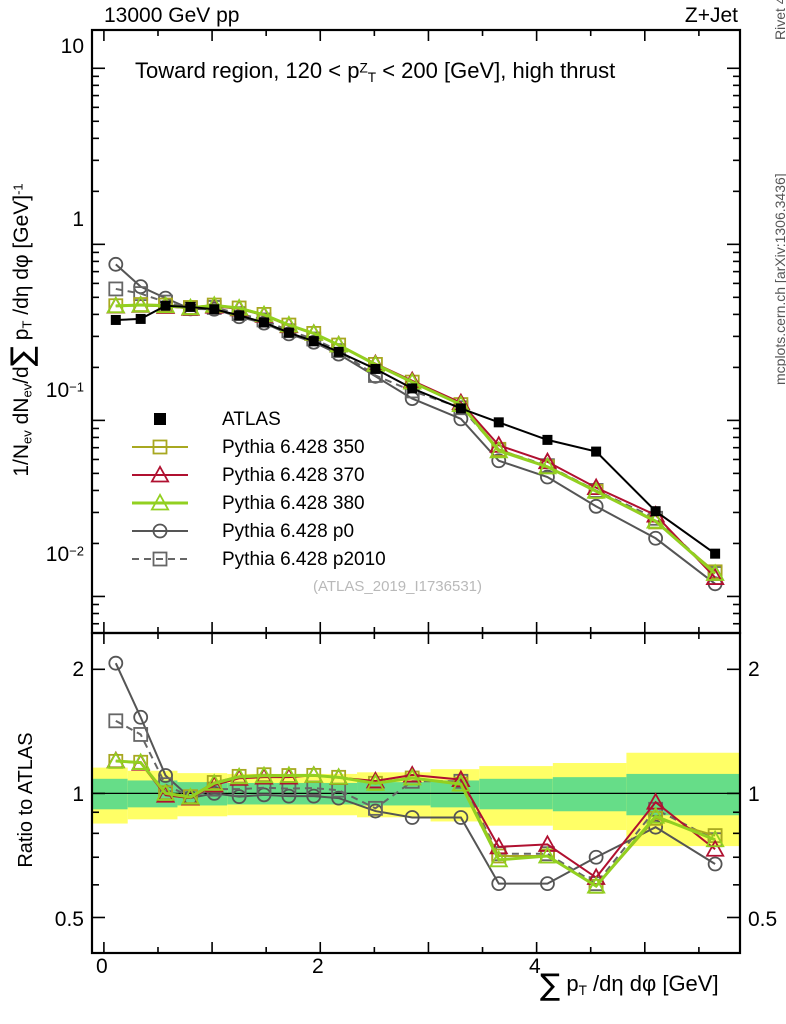 This screenshot has height=1024, width=786. I want to click on xtick-0: 0, so click(102, 966).